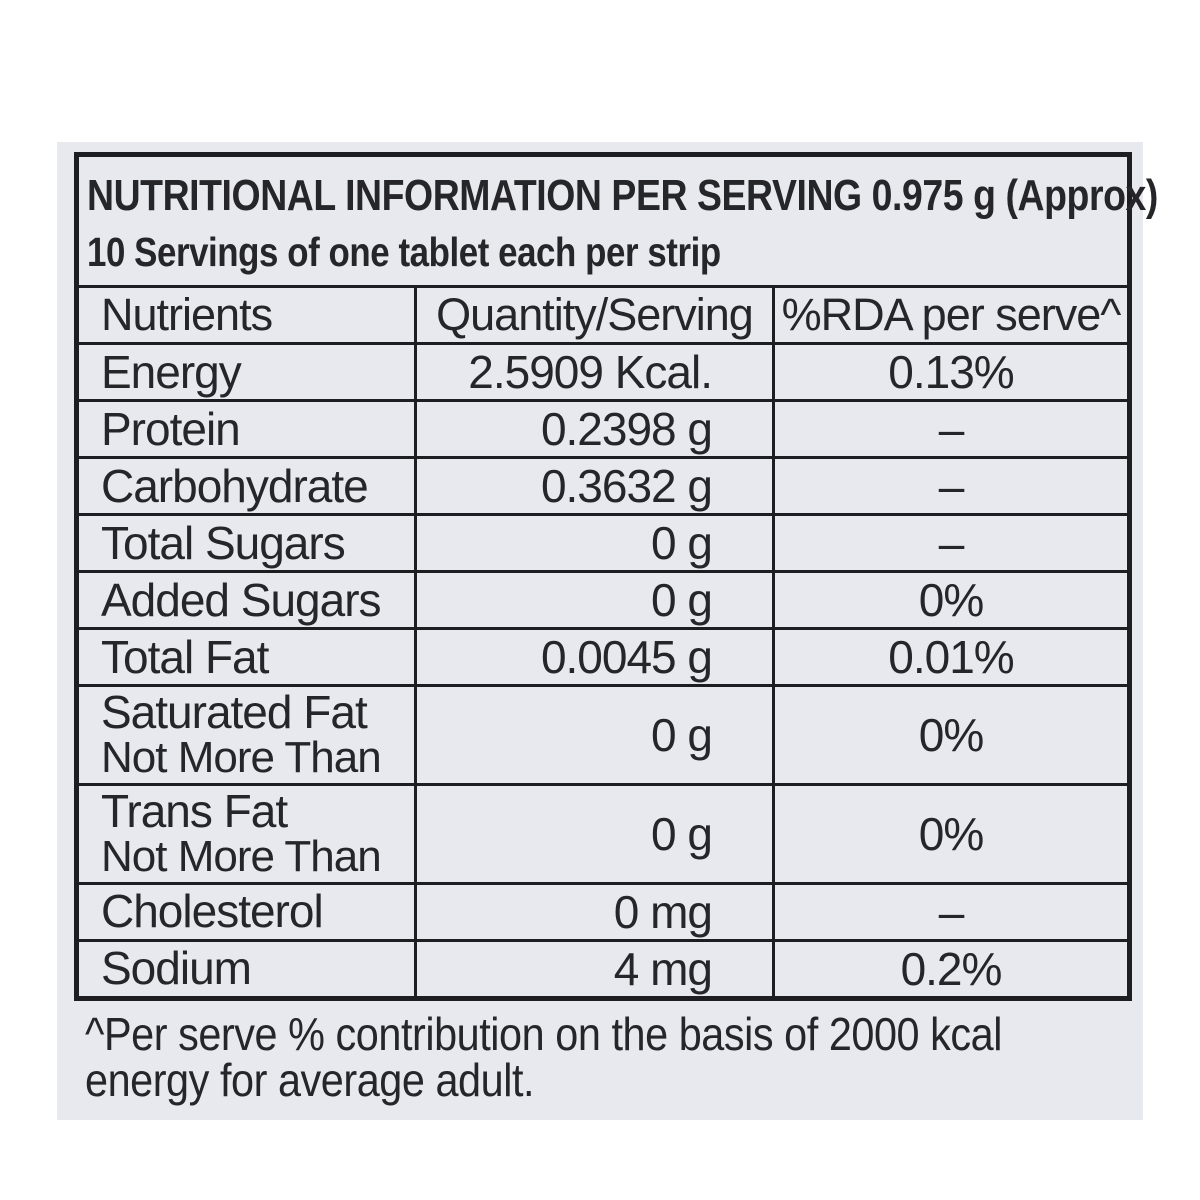  What do you see at coordinates (246, 314) in the screenshot?
I see `column-header-nutrients: Nutrients` at bounding box center [246, 314].